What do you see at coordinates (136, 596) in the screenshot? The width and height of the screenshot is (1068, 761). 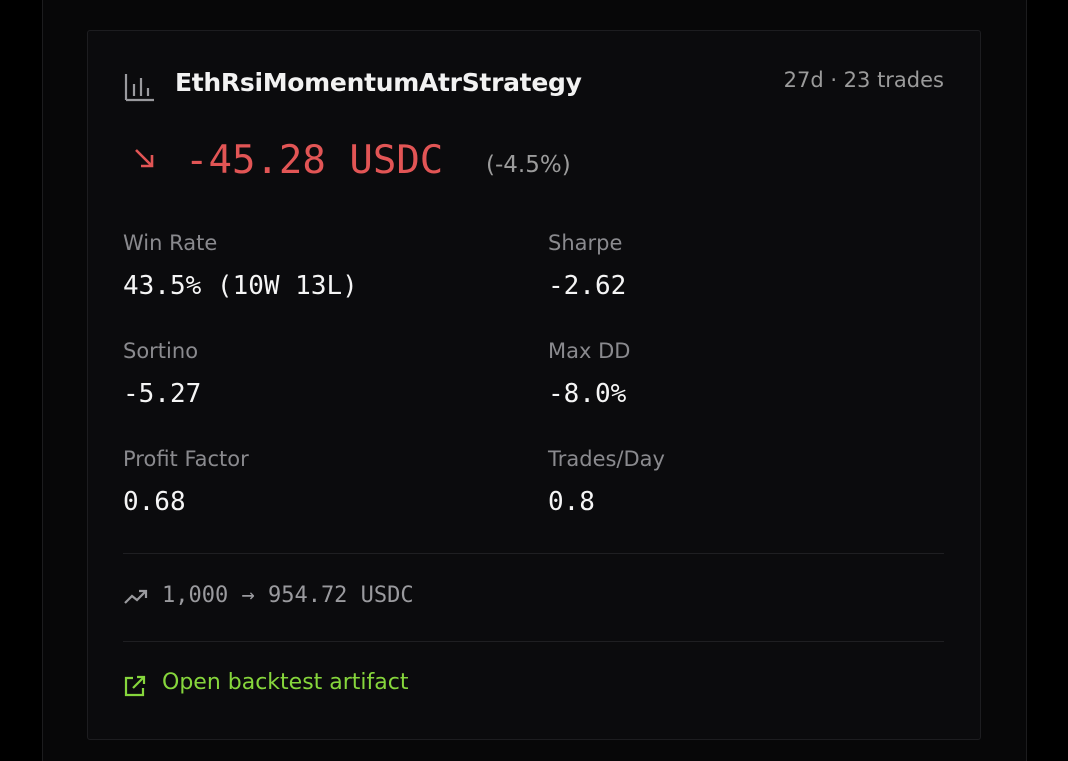 I see `trend-icon` at bounding box center [136, 596].